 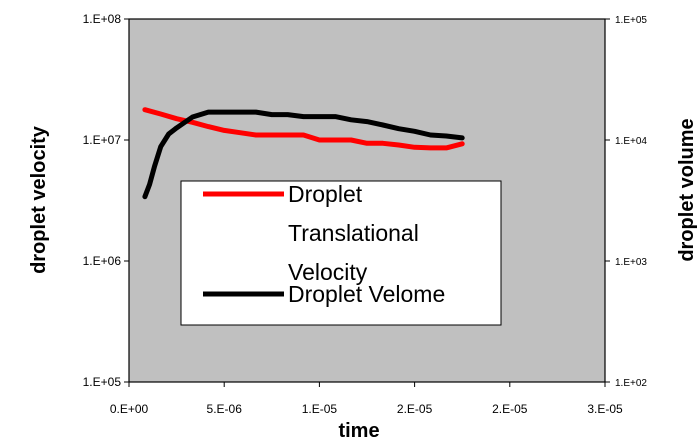 I want to click on y-tick-label: 1.E+08, so click(x=102, y=19).